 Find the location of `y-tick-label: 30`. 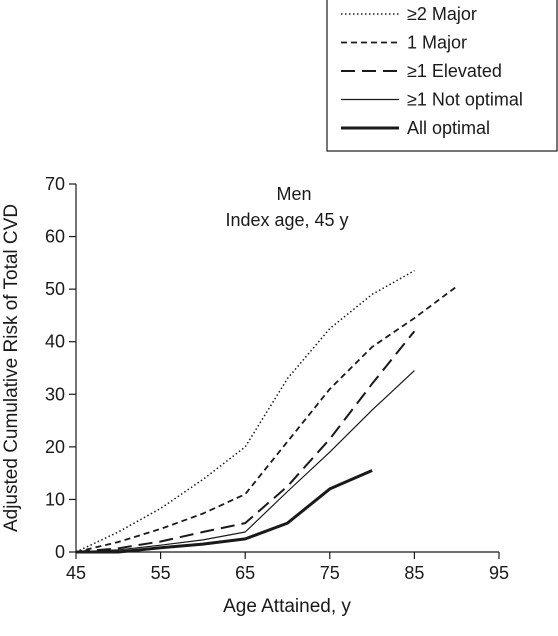

y-tick-label: 30 is located at coordinates (55, 394).